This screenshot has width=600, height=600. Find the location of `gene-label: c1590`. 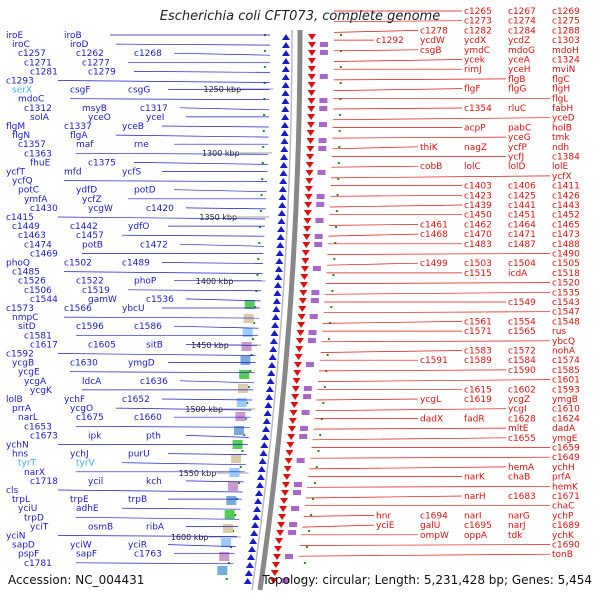

gene-label: c1590 is located at coordinates (522, 371).